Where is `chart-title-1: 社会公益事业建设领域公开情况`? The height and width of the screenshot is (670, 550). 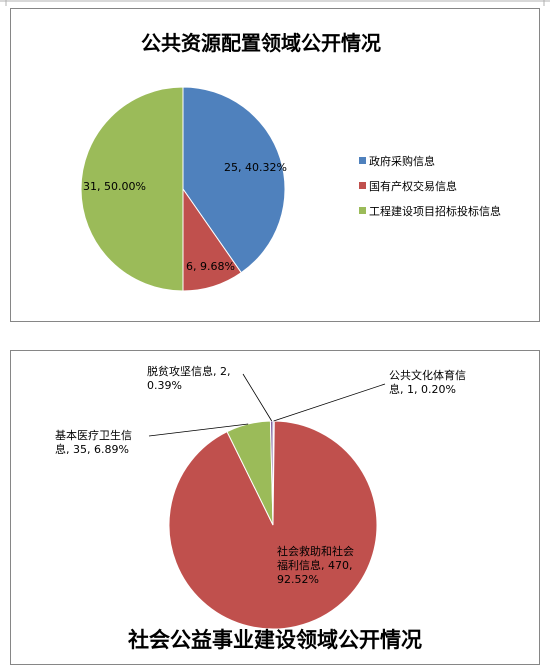
chart-title-1: 社会公益事业建设领域公开情况 is located at coordinates (274, 639).